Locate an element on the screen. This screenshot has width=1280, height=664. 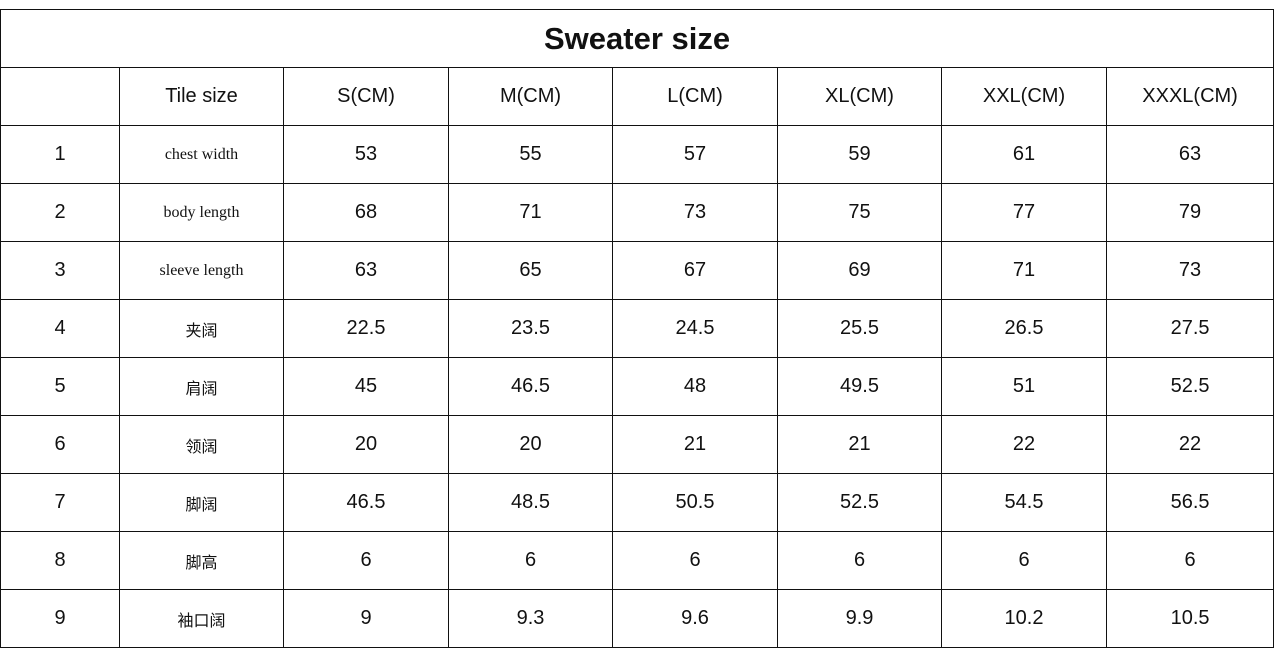
size-value: 57 is located at coordinates (695, 154).